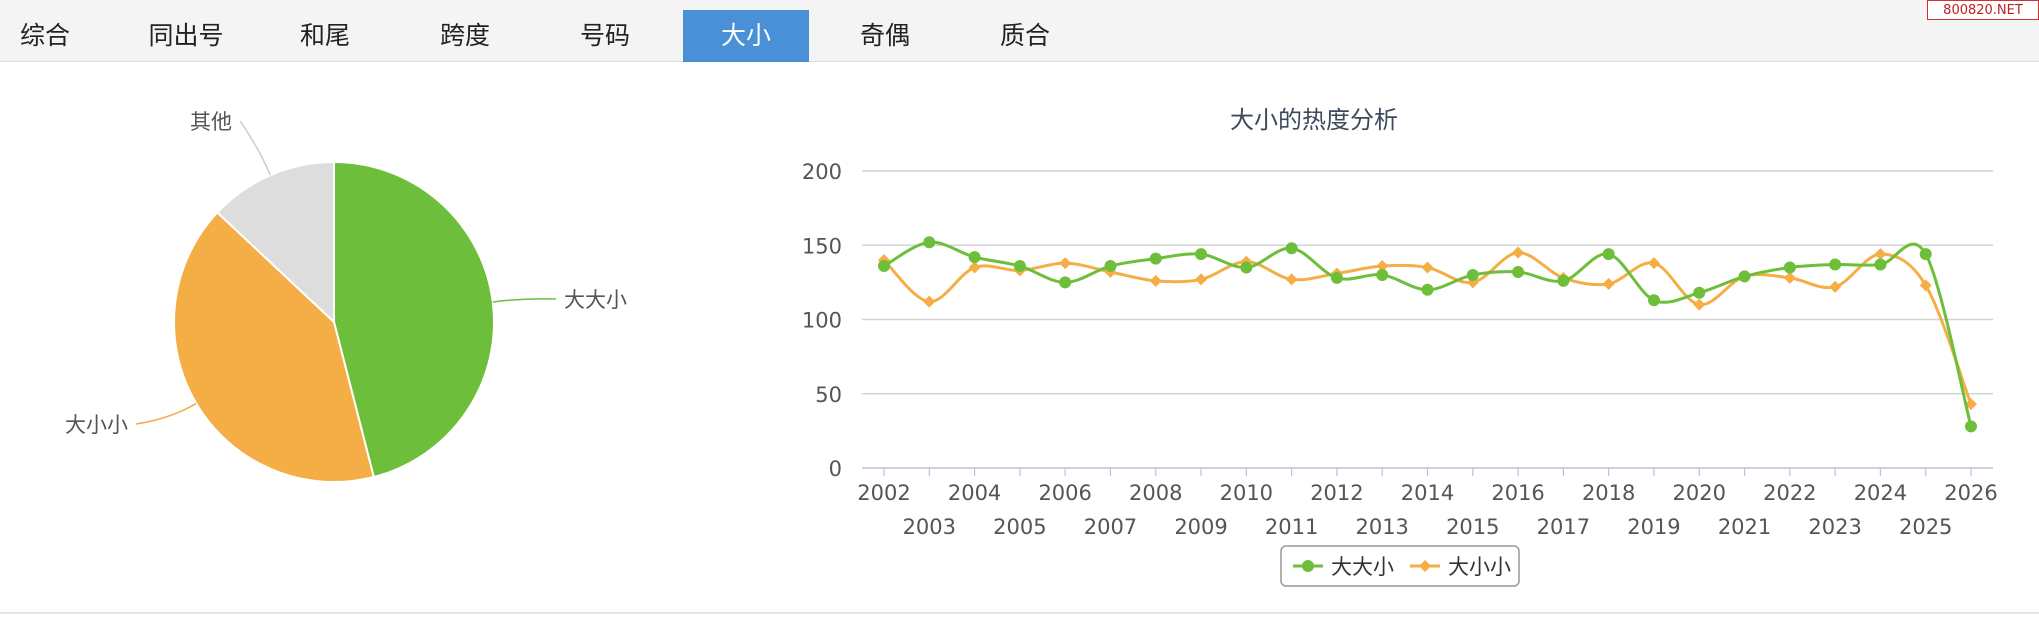 The width and height of the screenshot is (2039, 618). Describe the element at coordinates (1362, 567) in the screenshot. I see `legend-label-0: 大大小` at that location.